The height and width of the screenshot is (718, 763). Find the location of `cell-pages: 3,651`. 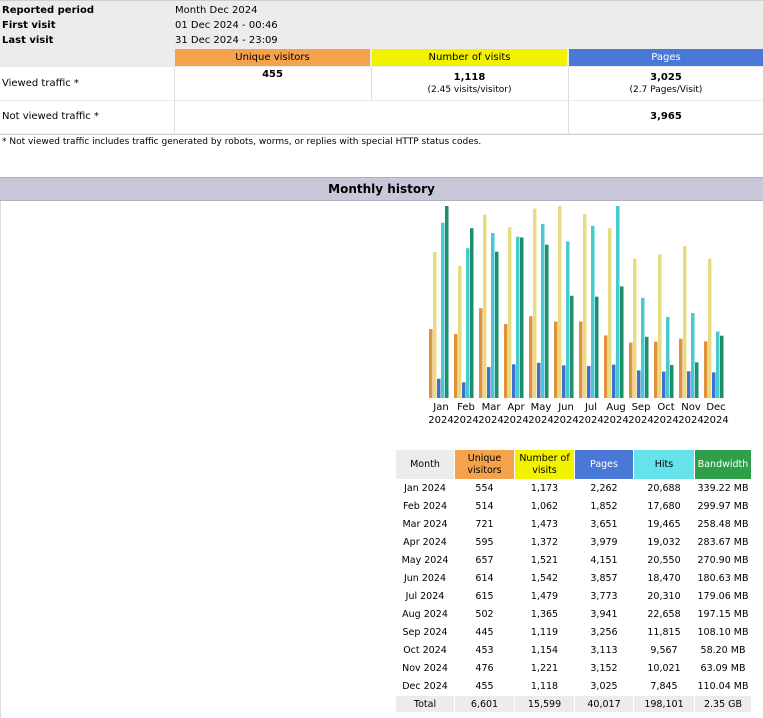

cell-pages: 3,651 is located at coordinates (604, 524).